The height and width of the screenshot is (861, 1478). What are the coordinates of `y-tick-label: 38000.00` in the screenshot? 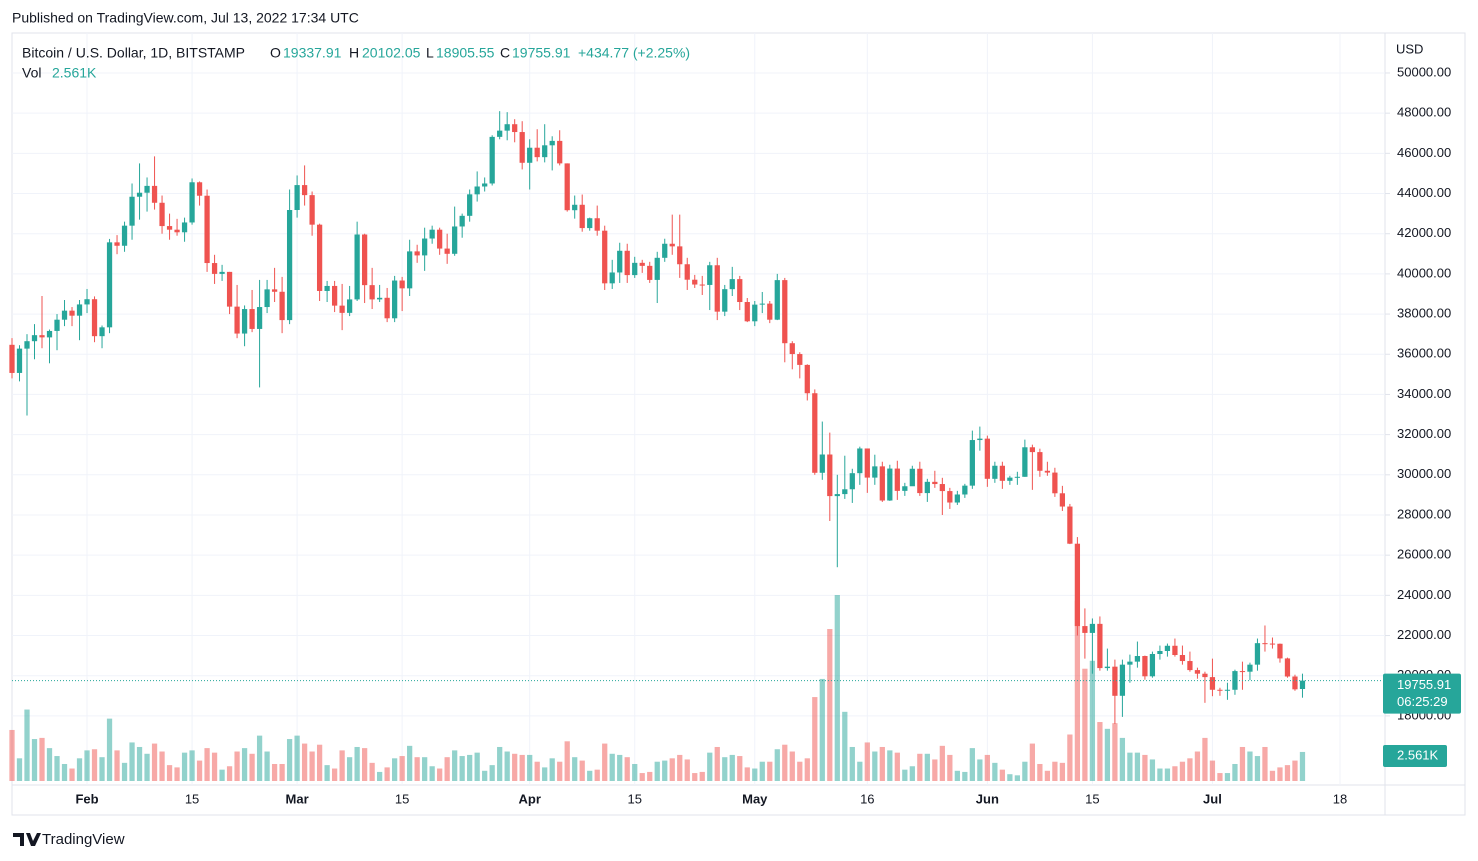 It's located at (1424, 313).